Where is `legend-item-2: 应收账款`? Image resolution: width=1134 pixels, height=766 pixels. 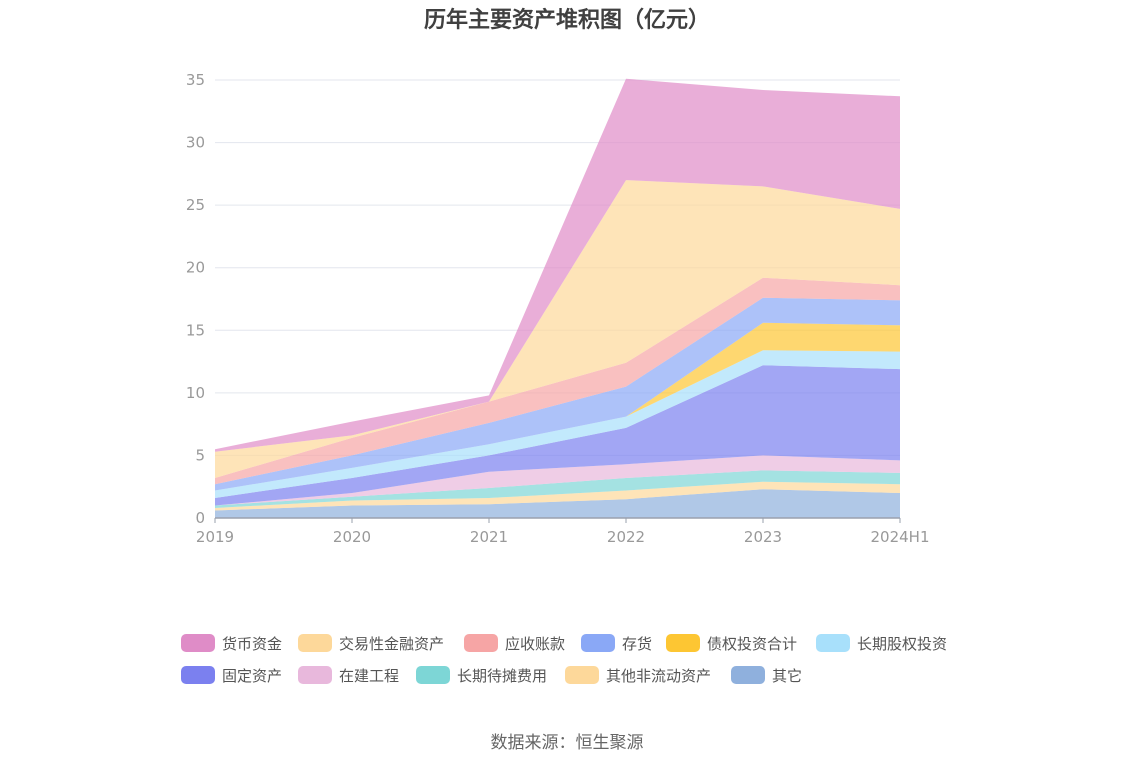
legend-item-2: 应收账款 is located at coordinates (514, 643).